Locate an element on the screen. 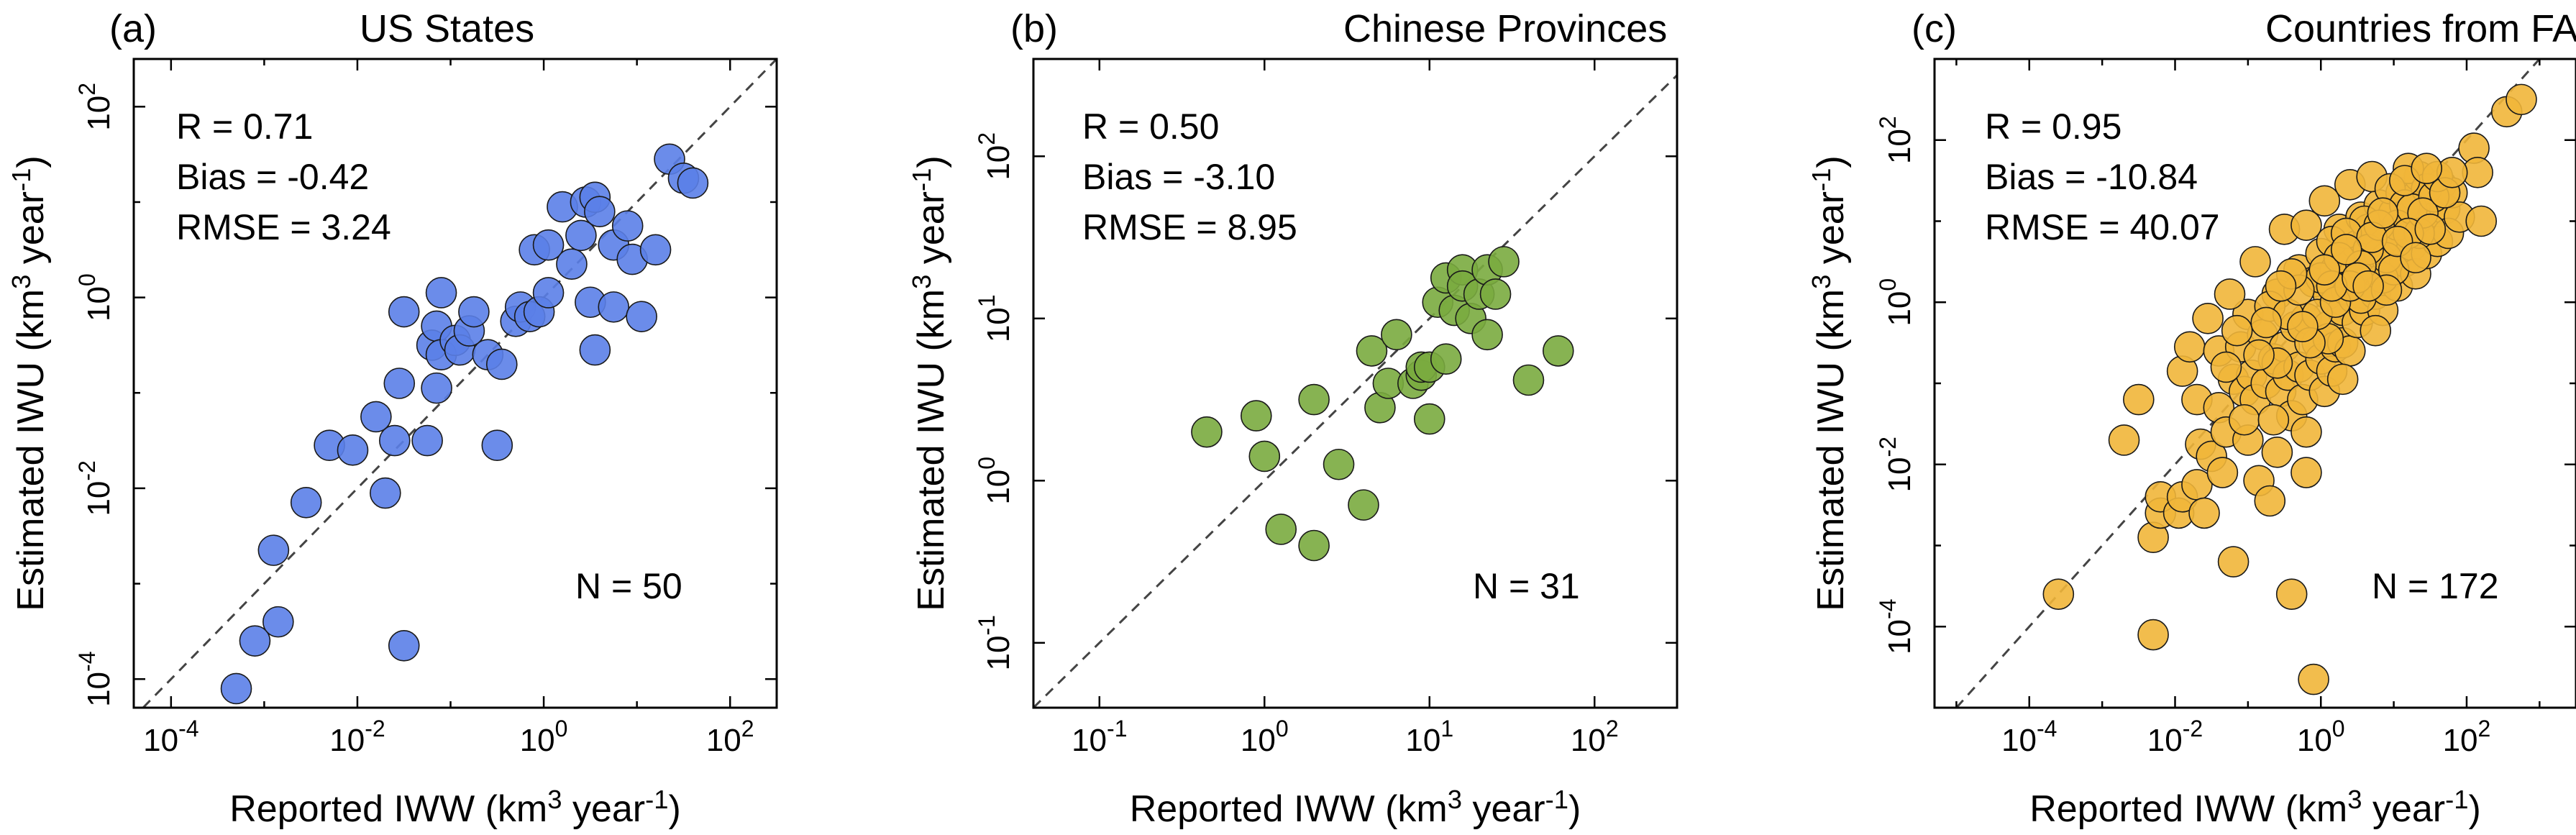 This screenshot has height=835, width=2576. stat-line: RMSE = 40.07 is located at coordinates (2102, 227).